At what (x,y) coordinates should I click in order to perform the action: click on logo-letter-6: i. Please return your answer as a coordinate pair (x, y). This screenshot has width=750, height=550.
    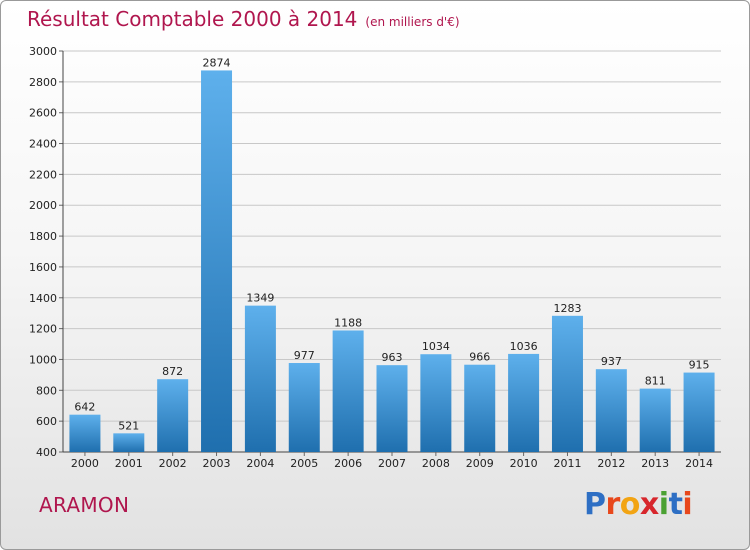
    Looking at the image, I should click on (687, 504).